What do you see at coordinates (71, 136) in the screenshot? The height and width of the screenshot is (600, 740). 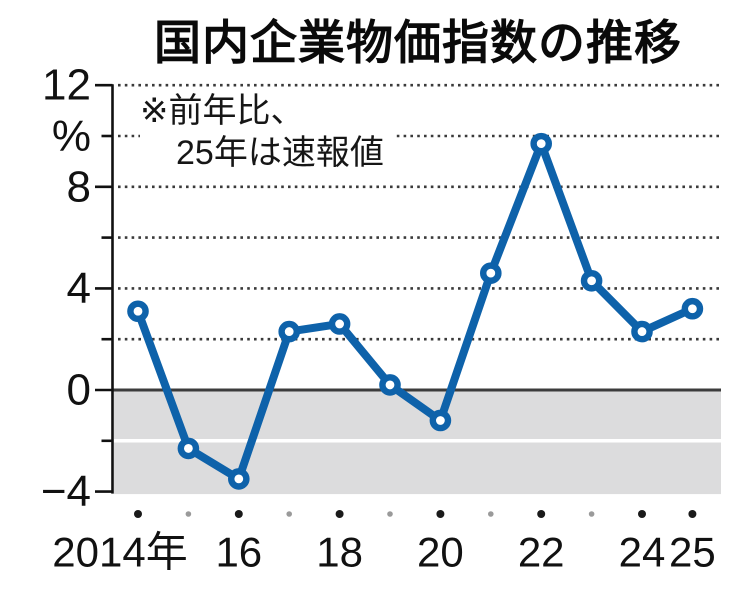 I see `y-axis-label: %` at bounding box center [71, 136].